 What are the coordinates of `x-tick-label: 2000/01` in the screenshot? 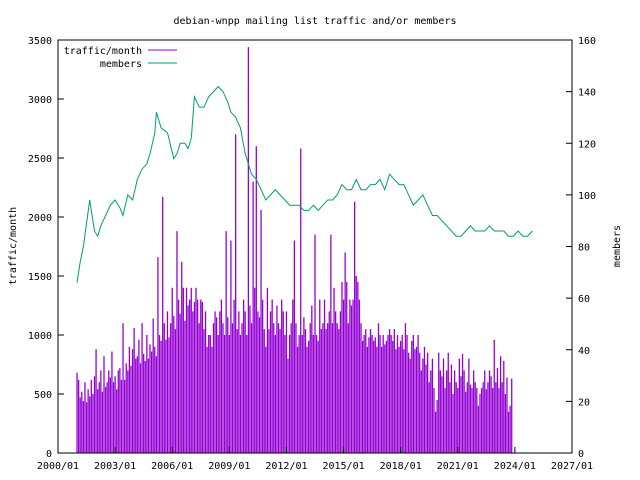 It's located at (58, 466).